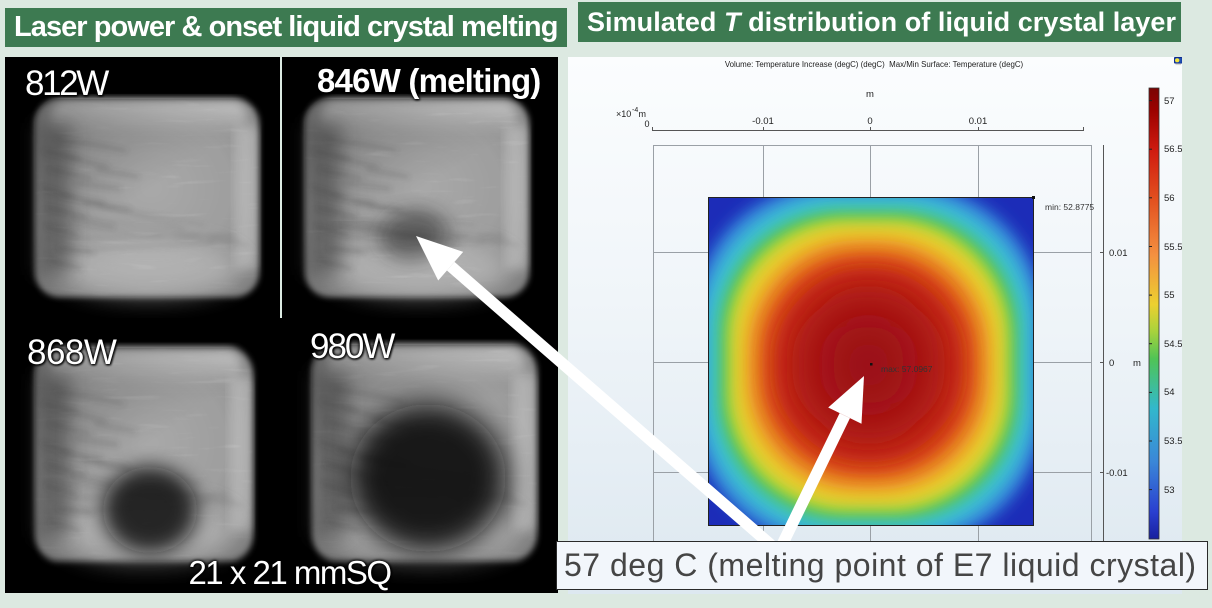  Describe the element at coordinates (1169, 392) in the screenshot. I see `svg-text: 54` at that location.